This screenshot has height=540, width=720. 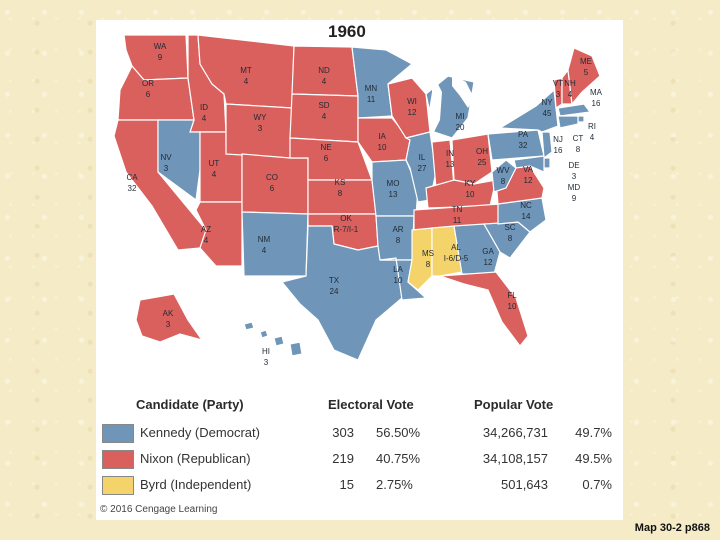 I want to click on state-ct, so click(x=568, y=122).